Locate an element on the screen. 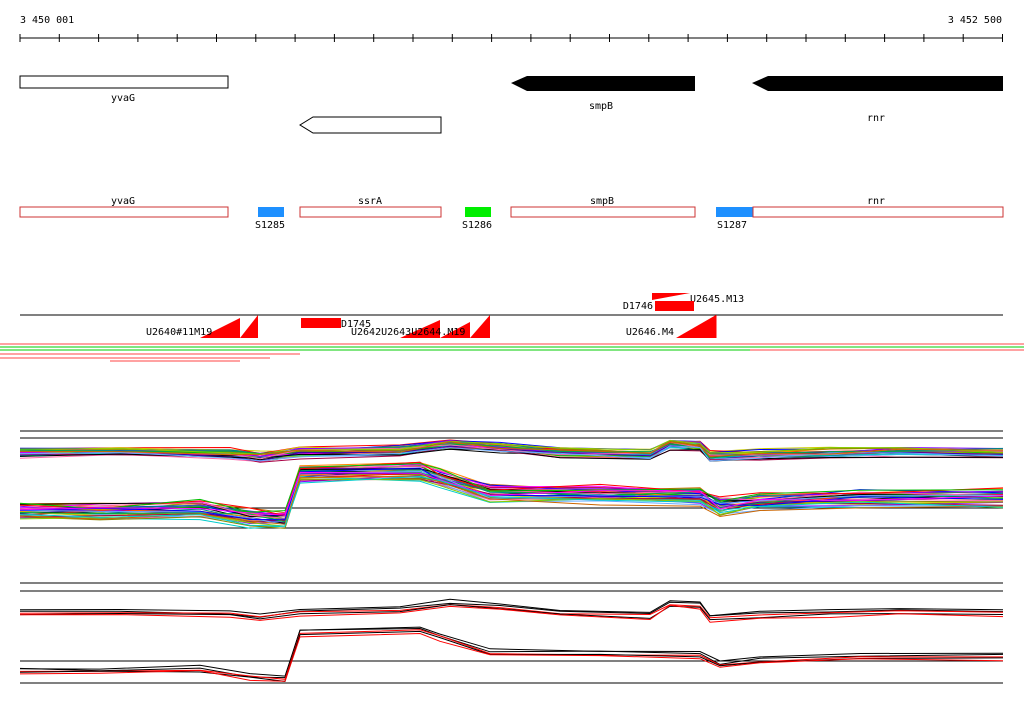  feature-label-mid-cluster: U2642U2643U2644.M19 is located at coordinates (408, 332).